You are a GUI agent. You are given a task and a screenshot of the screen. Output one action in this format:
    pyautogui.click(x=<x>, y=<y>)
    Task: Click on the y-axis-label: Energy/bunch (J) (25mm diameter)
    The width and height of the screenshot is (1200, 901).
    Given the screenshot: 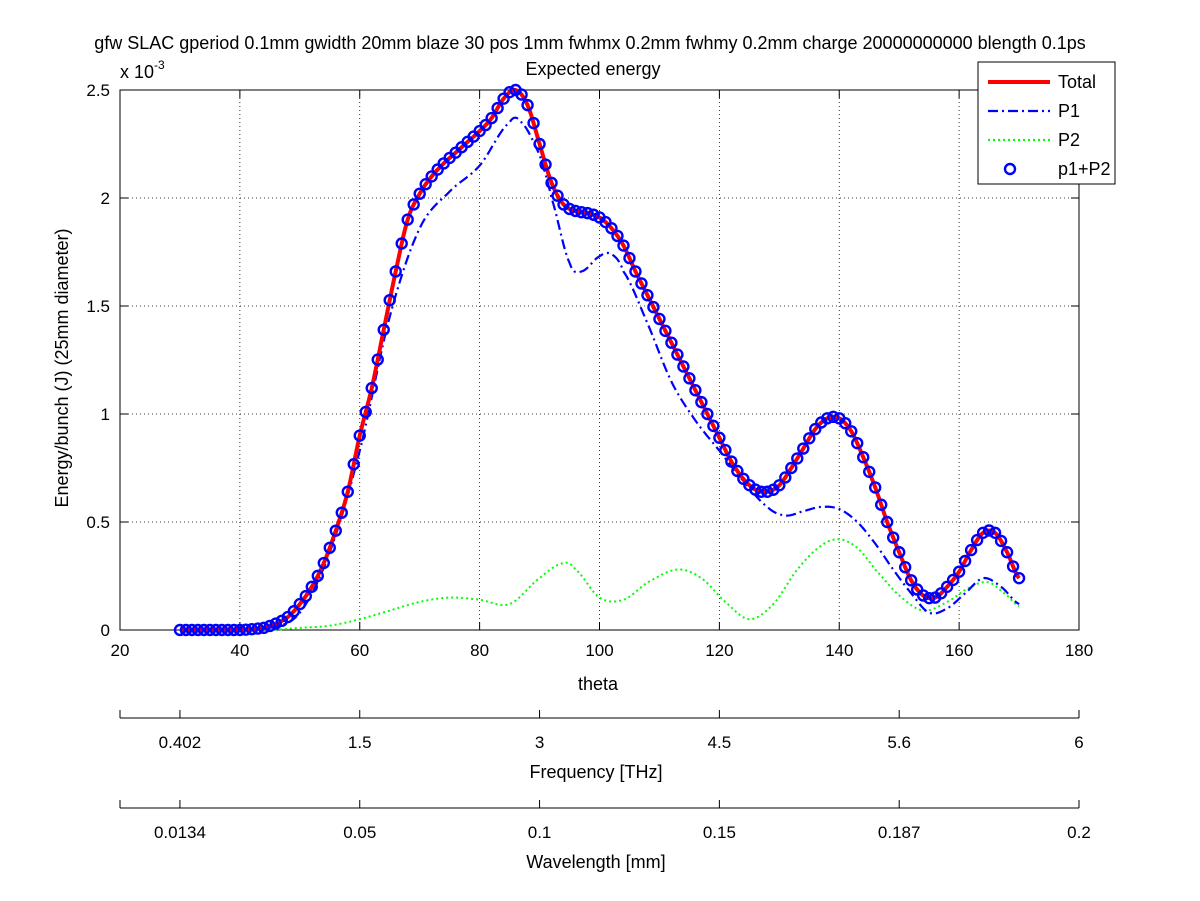 What is the action you would take?
    pyautogui.click(x=62, y=367)
    